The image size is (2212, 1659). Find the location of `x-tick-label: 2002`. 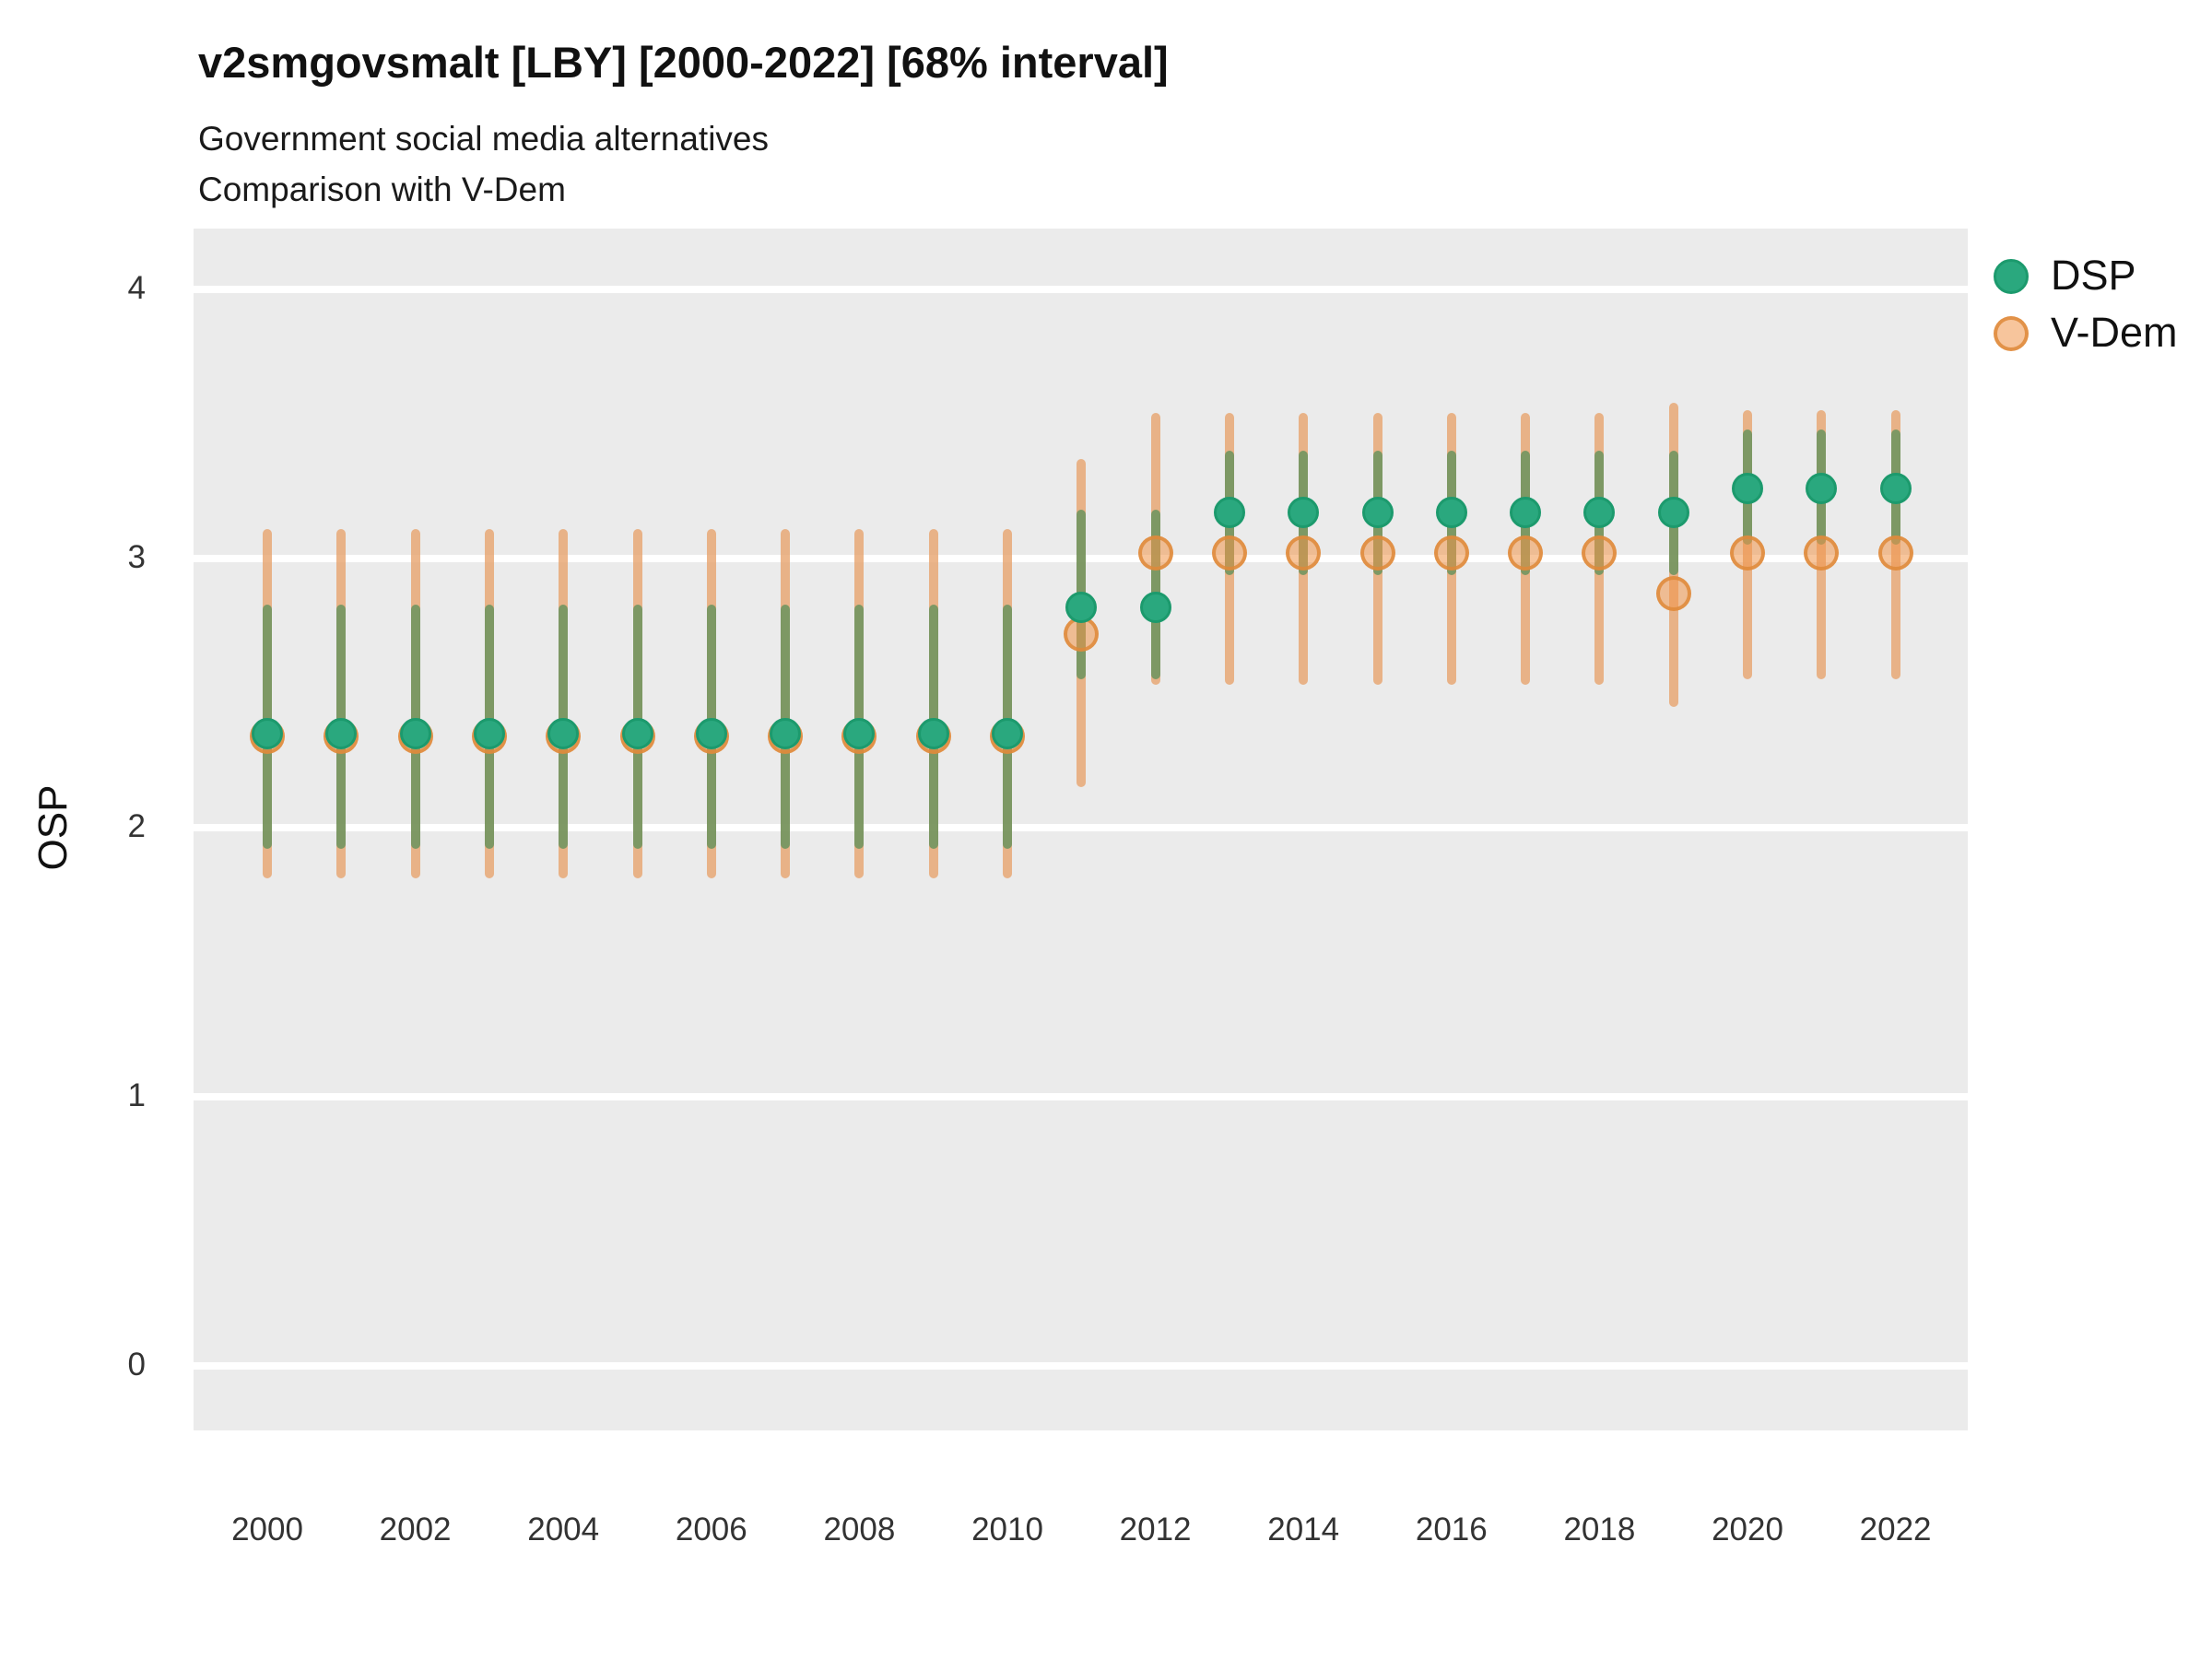

x-tick-label: 2002 is located at coordinates (415, 1529).